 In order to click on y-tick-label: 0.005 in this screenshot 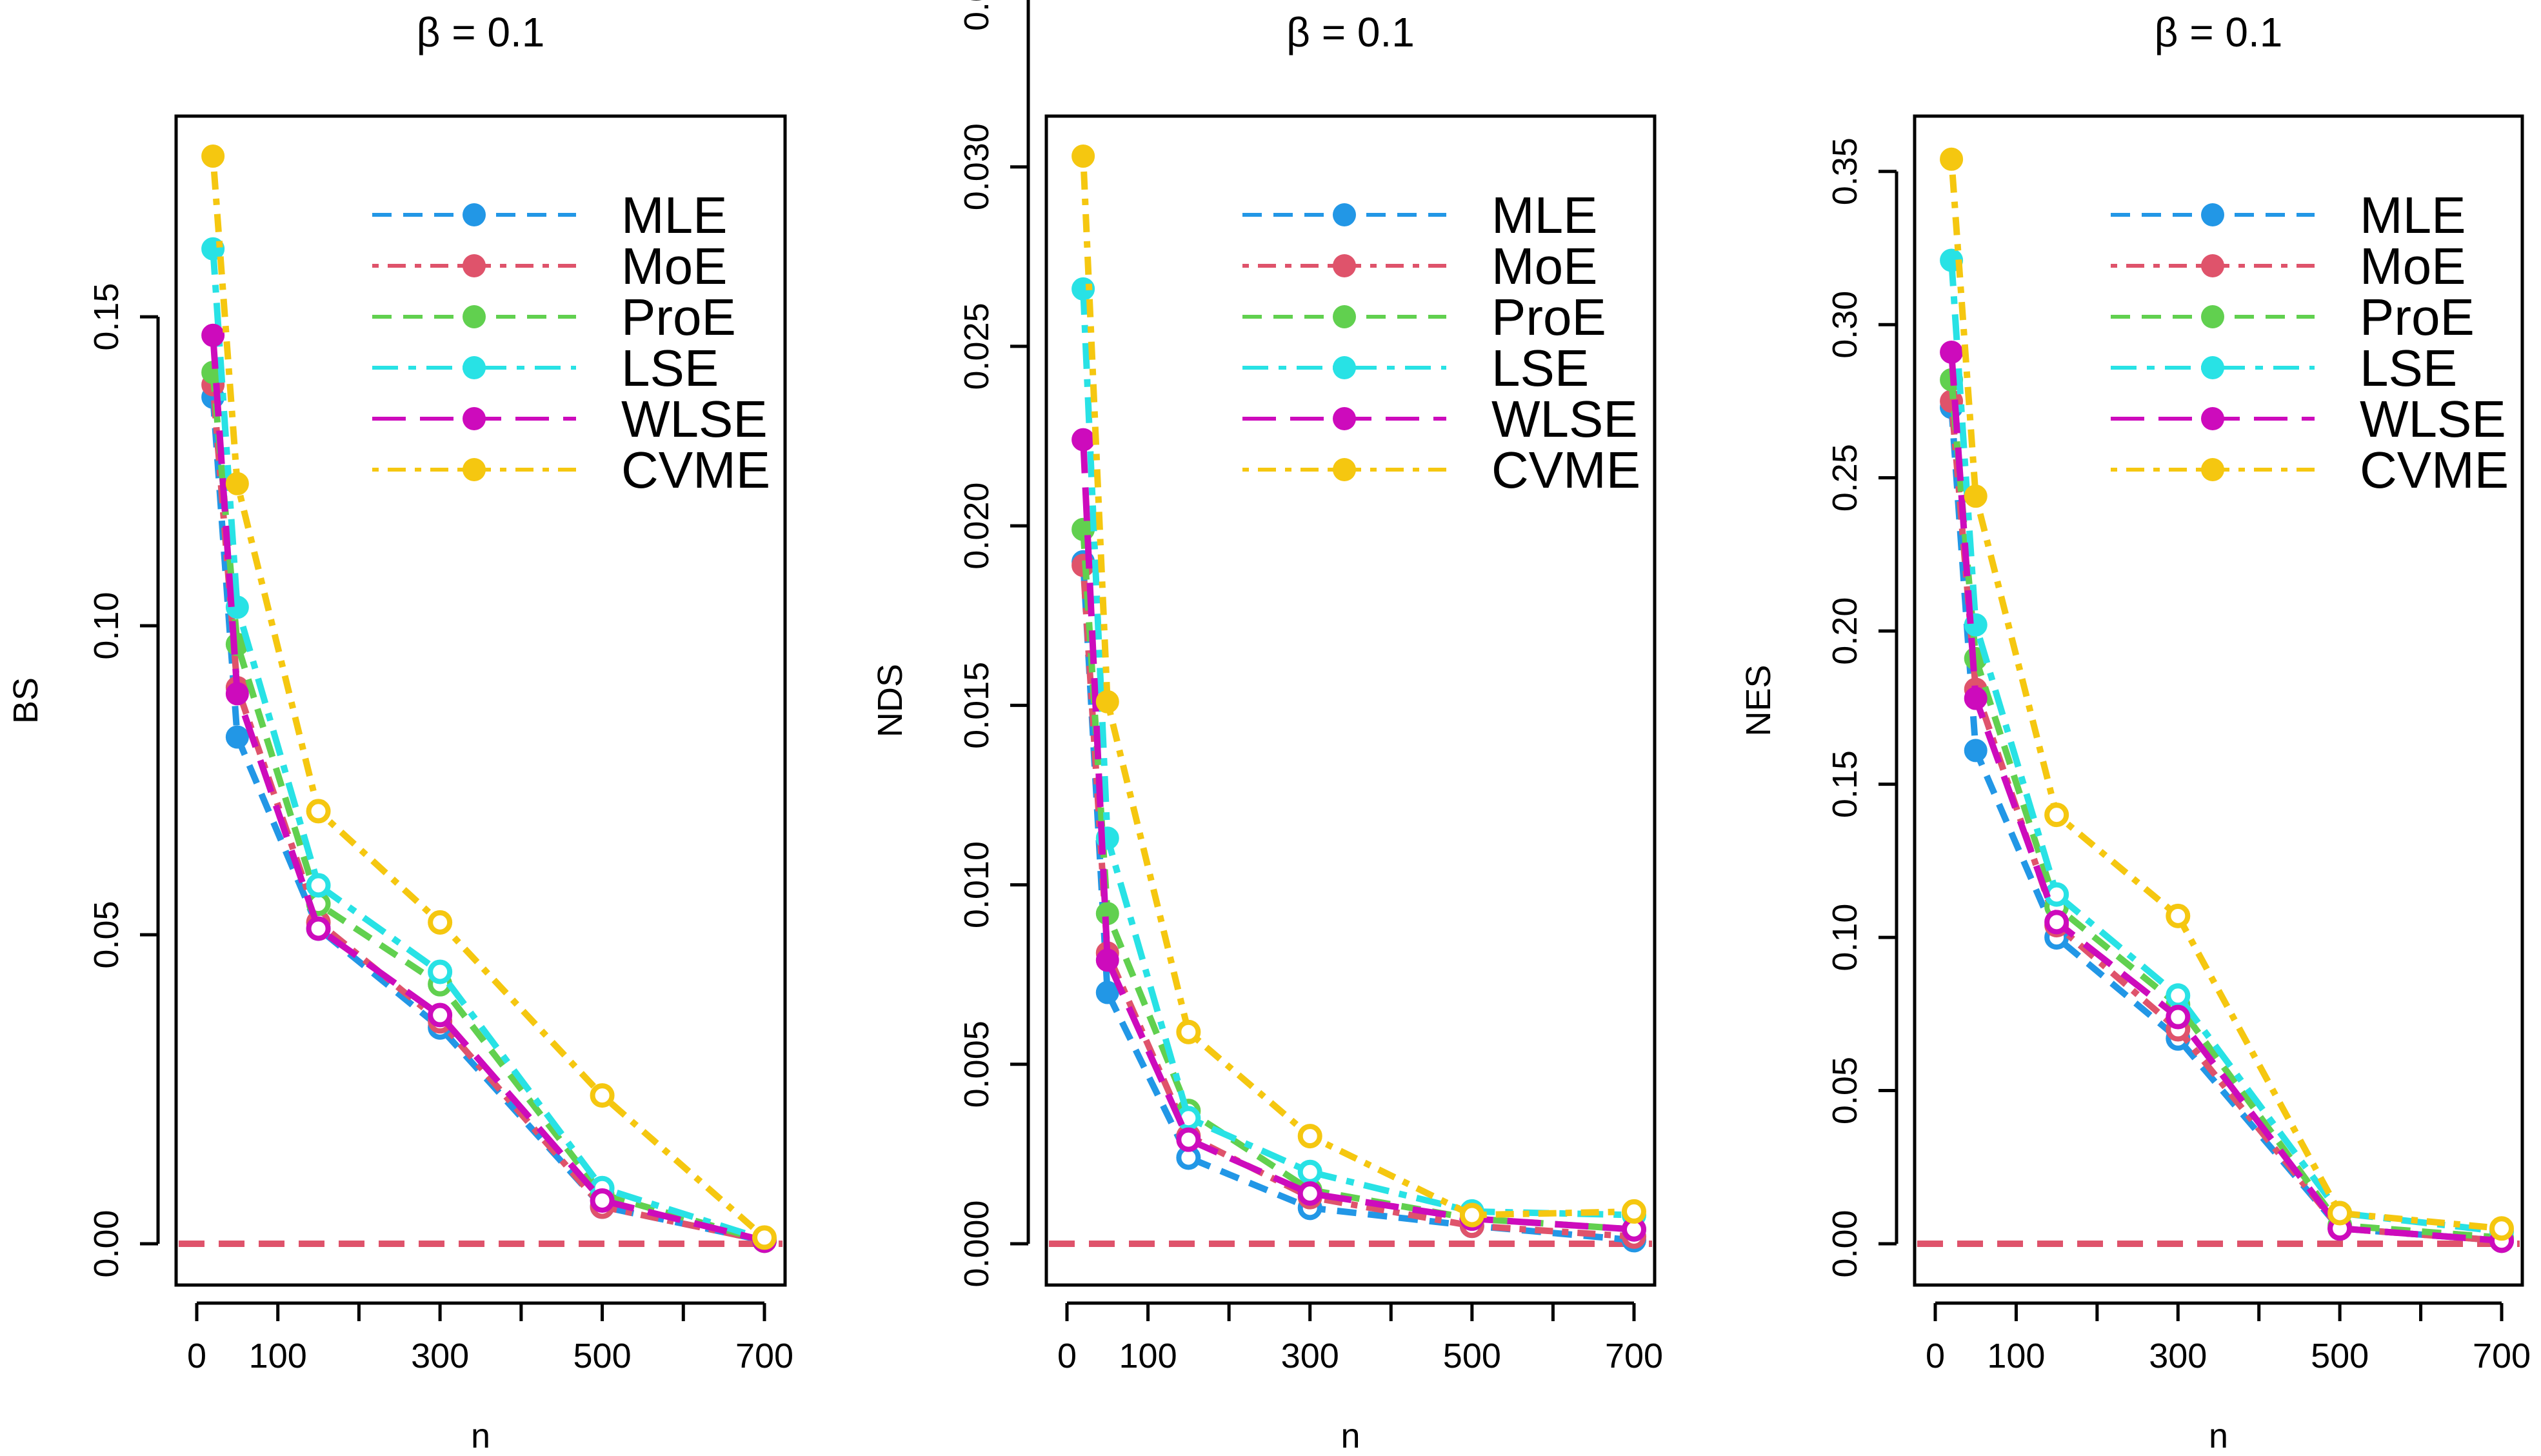, I will do `click(976, 1064)`.